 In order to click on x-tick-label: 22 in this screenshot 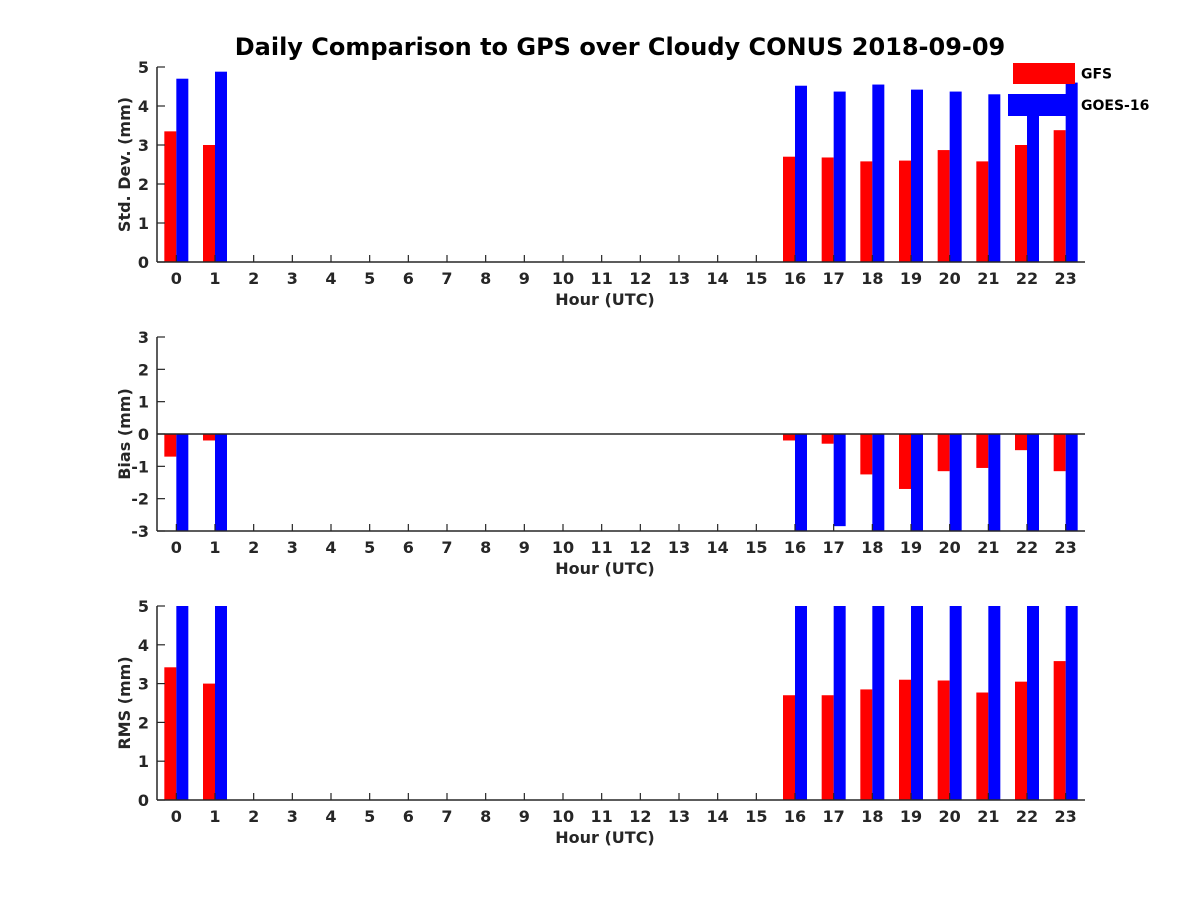, I will do `click(1027, 547)`.